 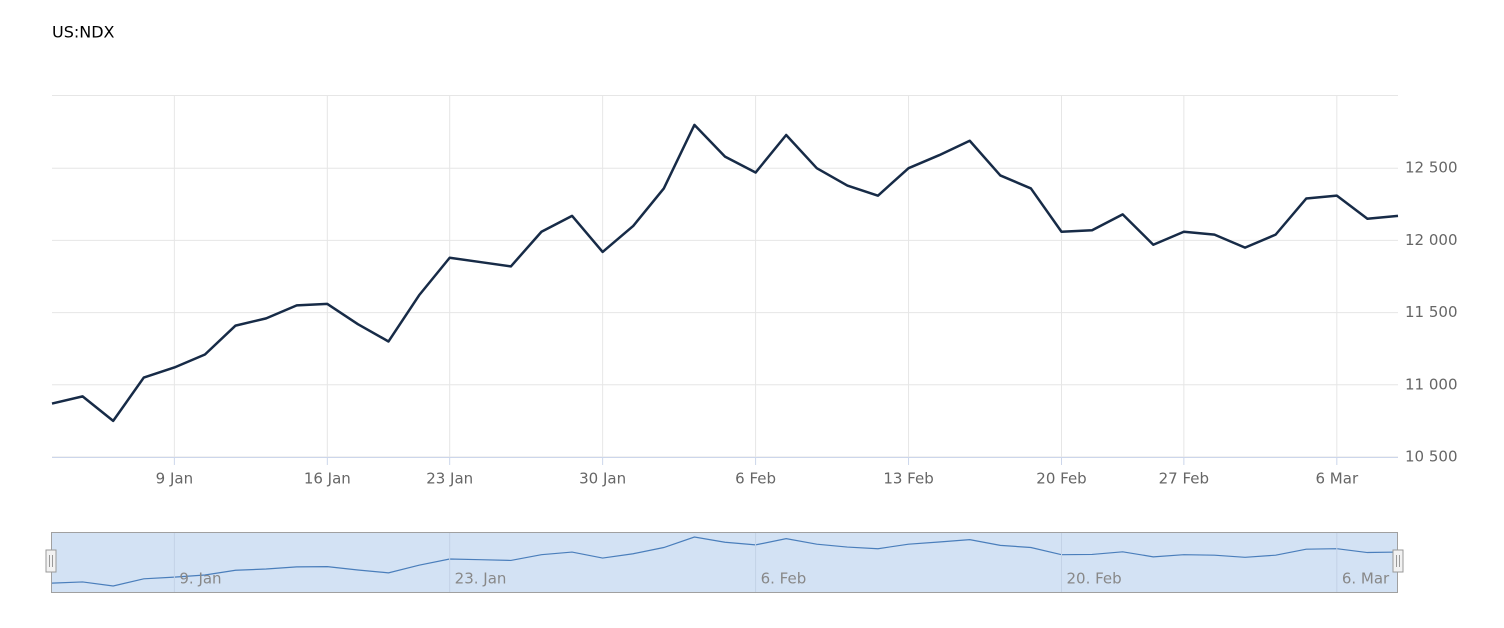 What do you see at coordinates (755, 479) in the screenshot?
I see `x-tick-label: 6 Feb` at bounding box center [755, 479].